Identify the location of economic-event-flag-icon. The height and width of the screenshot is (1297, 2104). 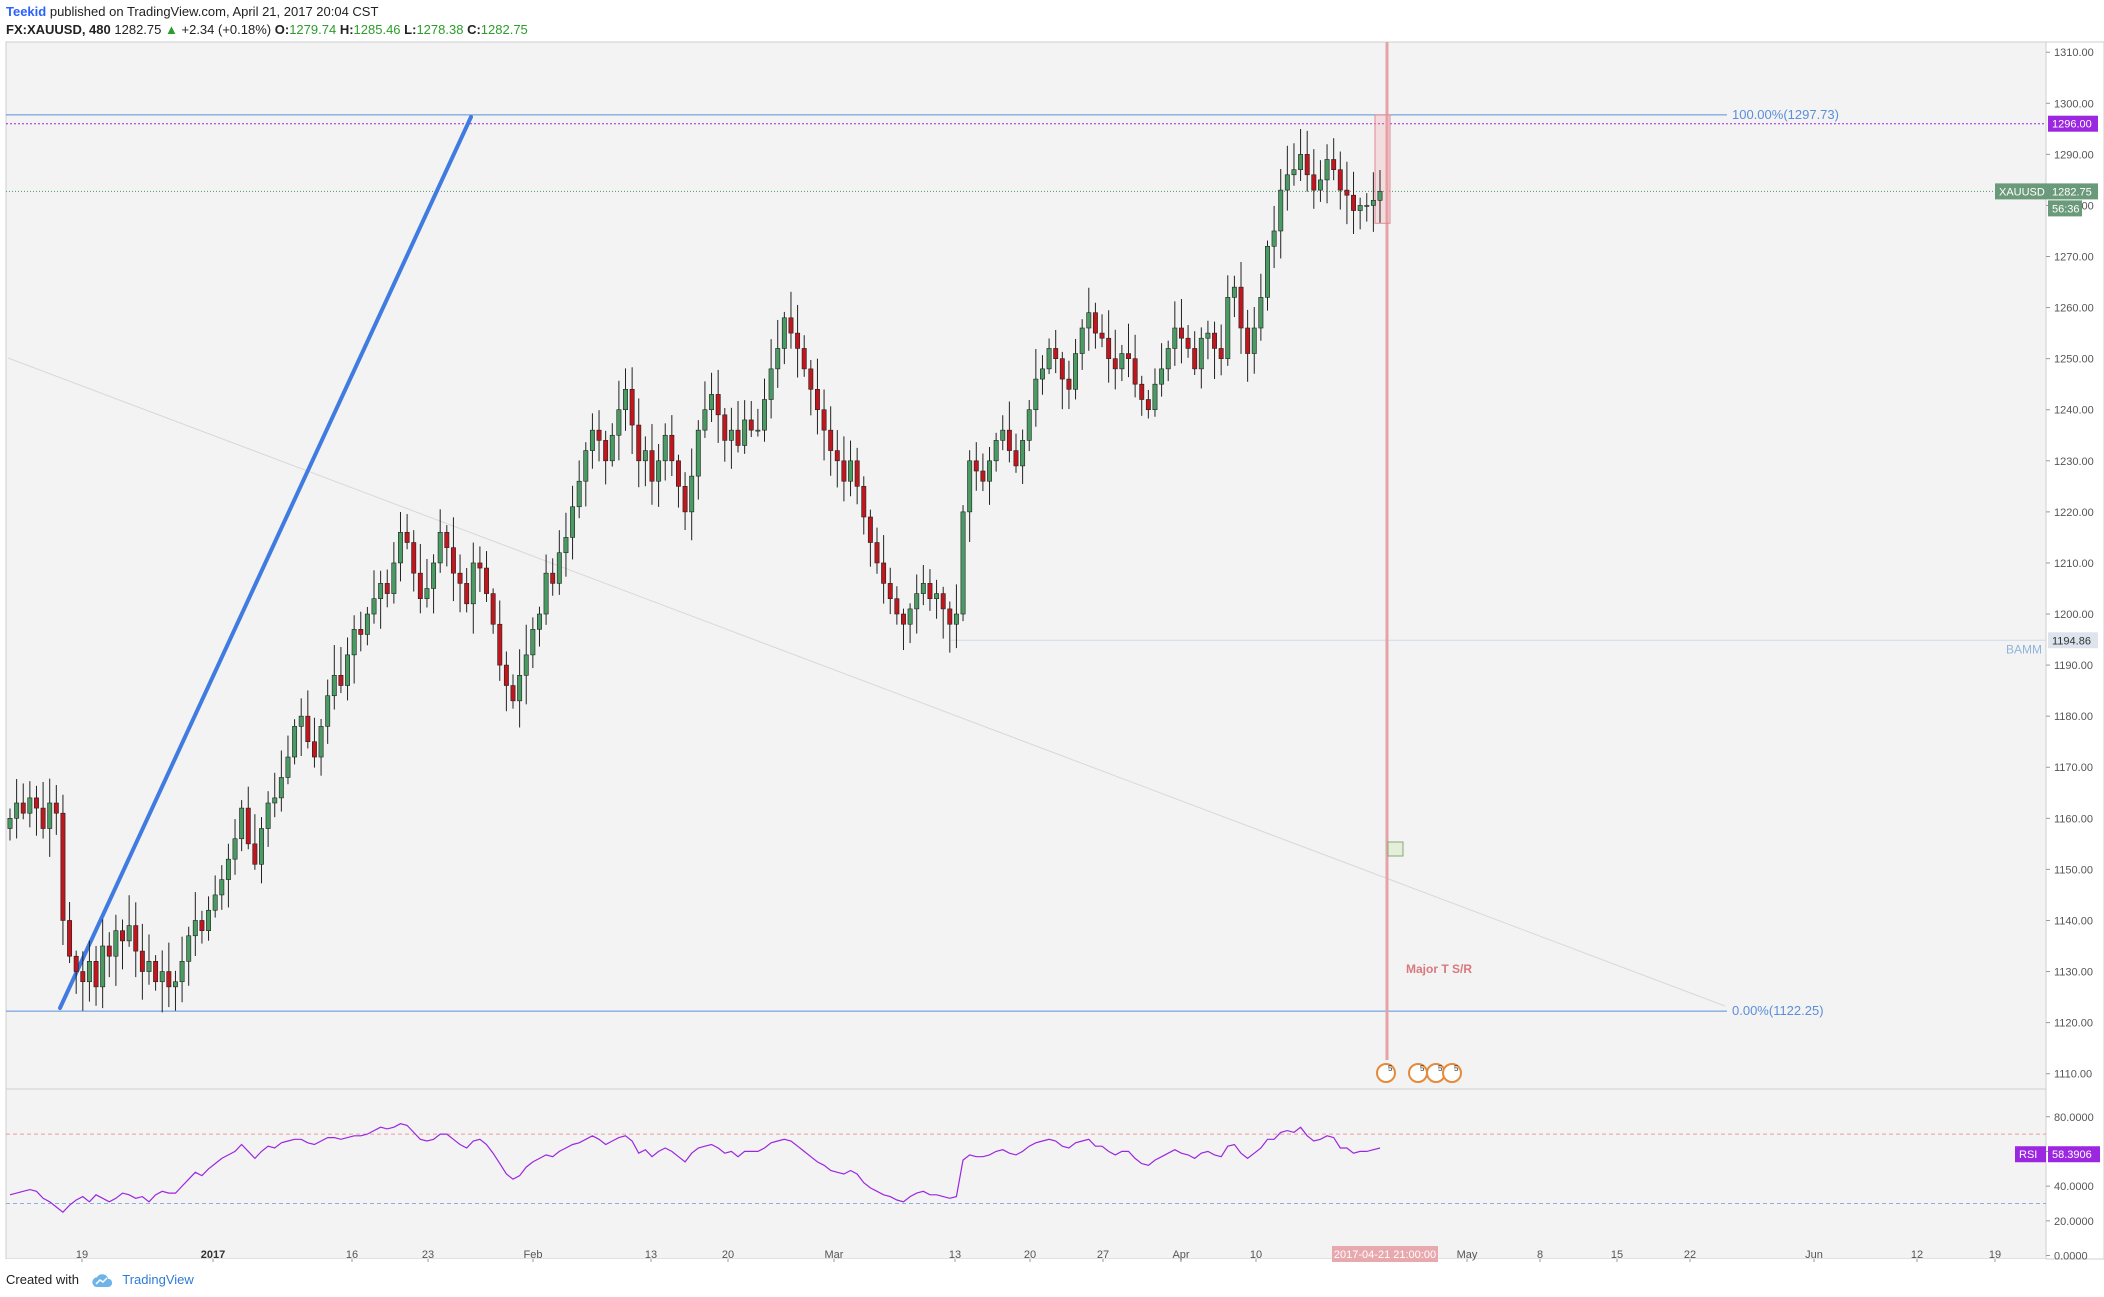
(1386, 1073).